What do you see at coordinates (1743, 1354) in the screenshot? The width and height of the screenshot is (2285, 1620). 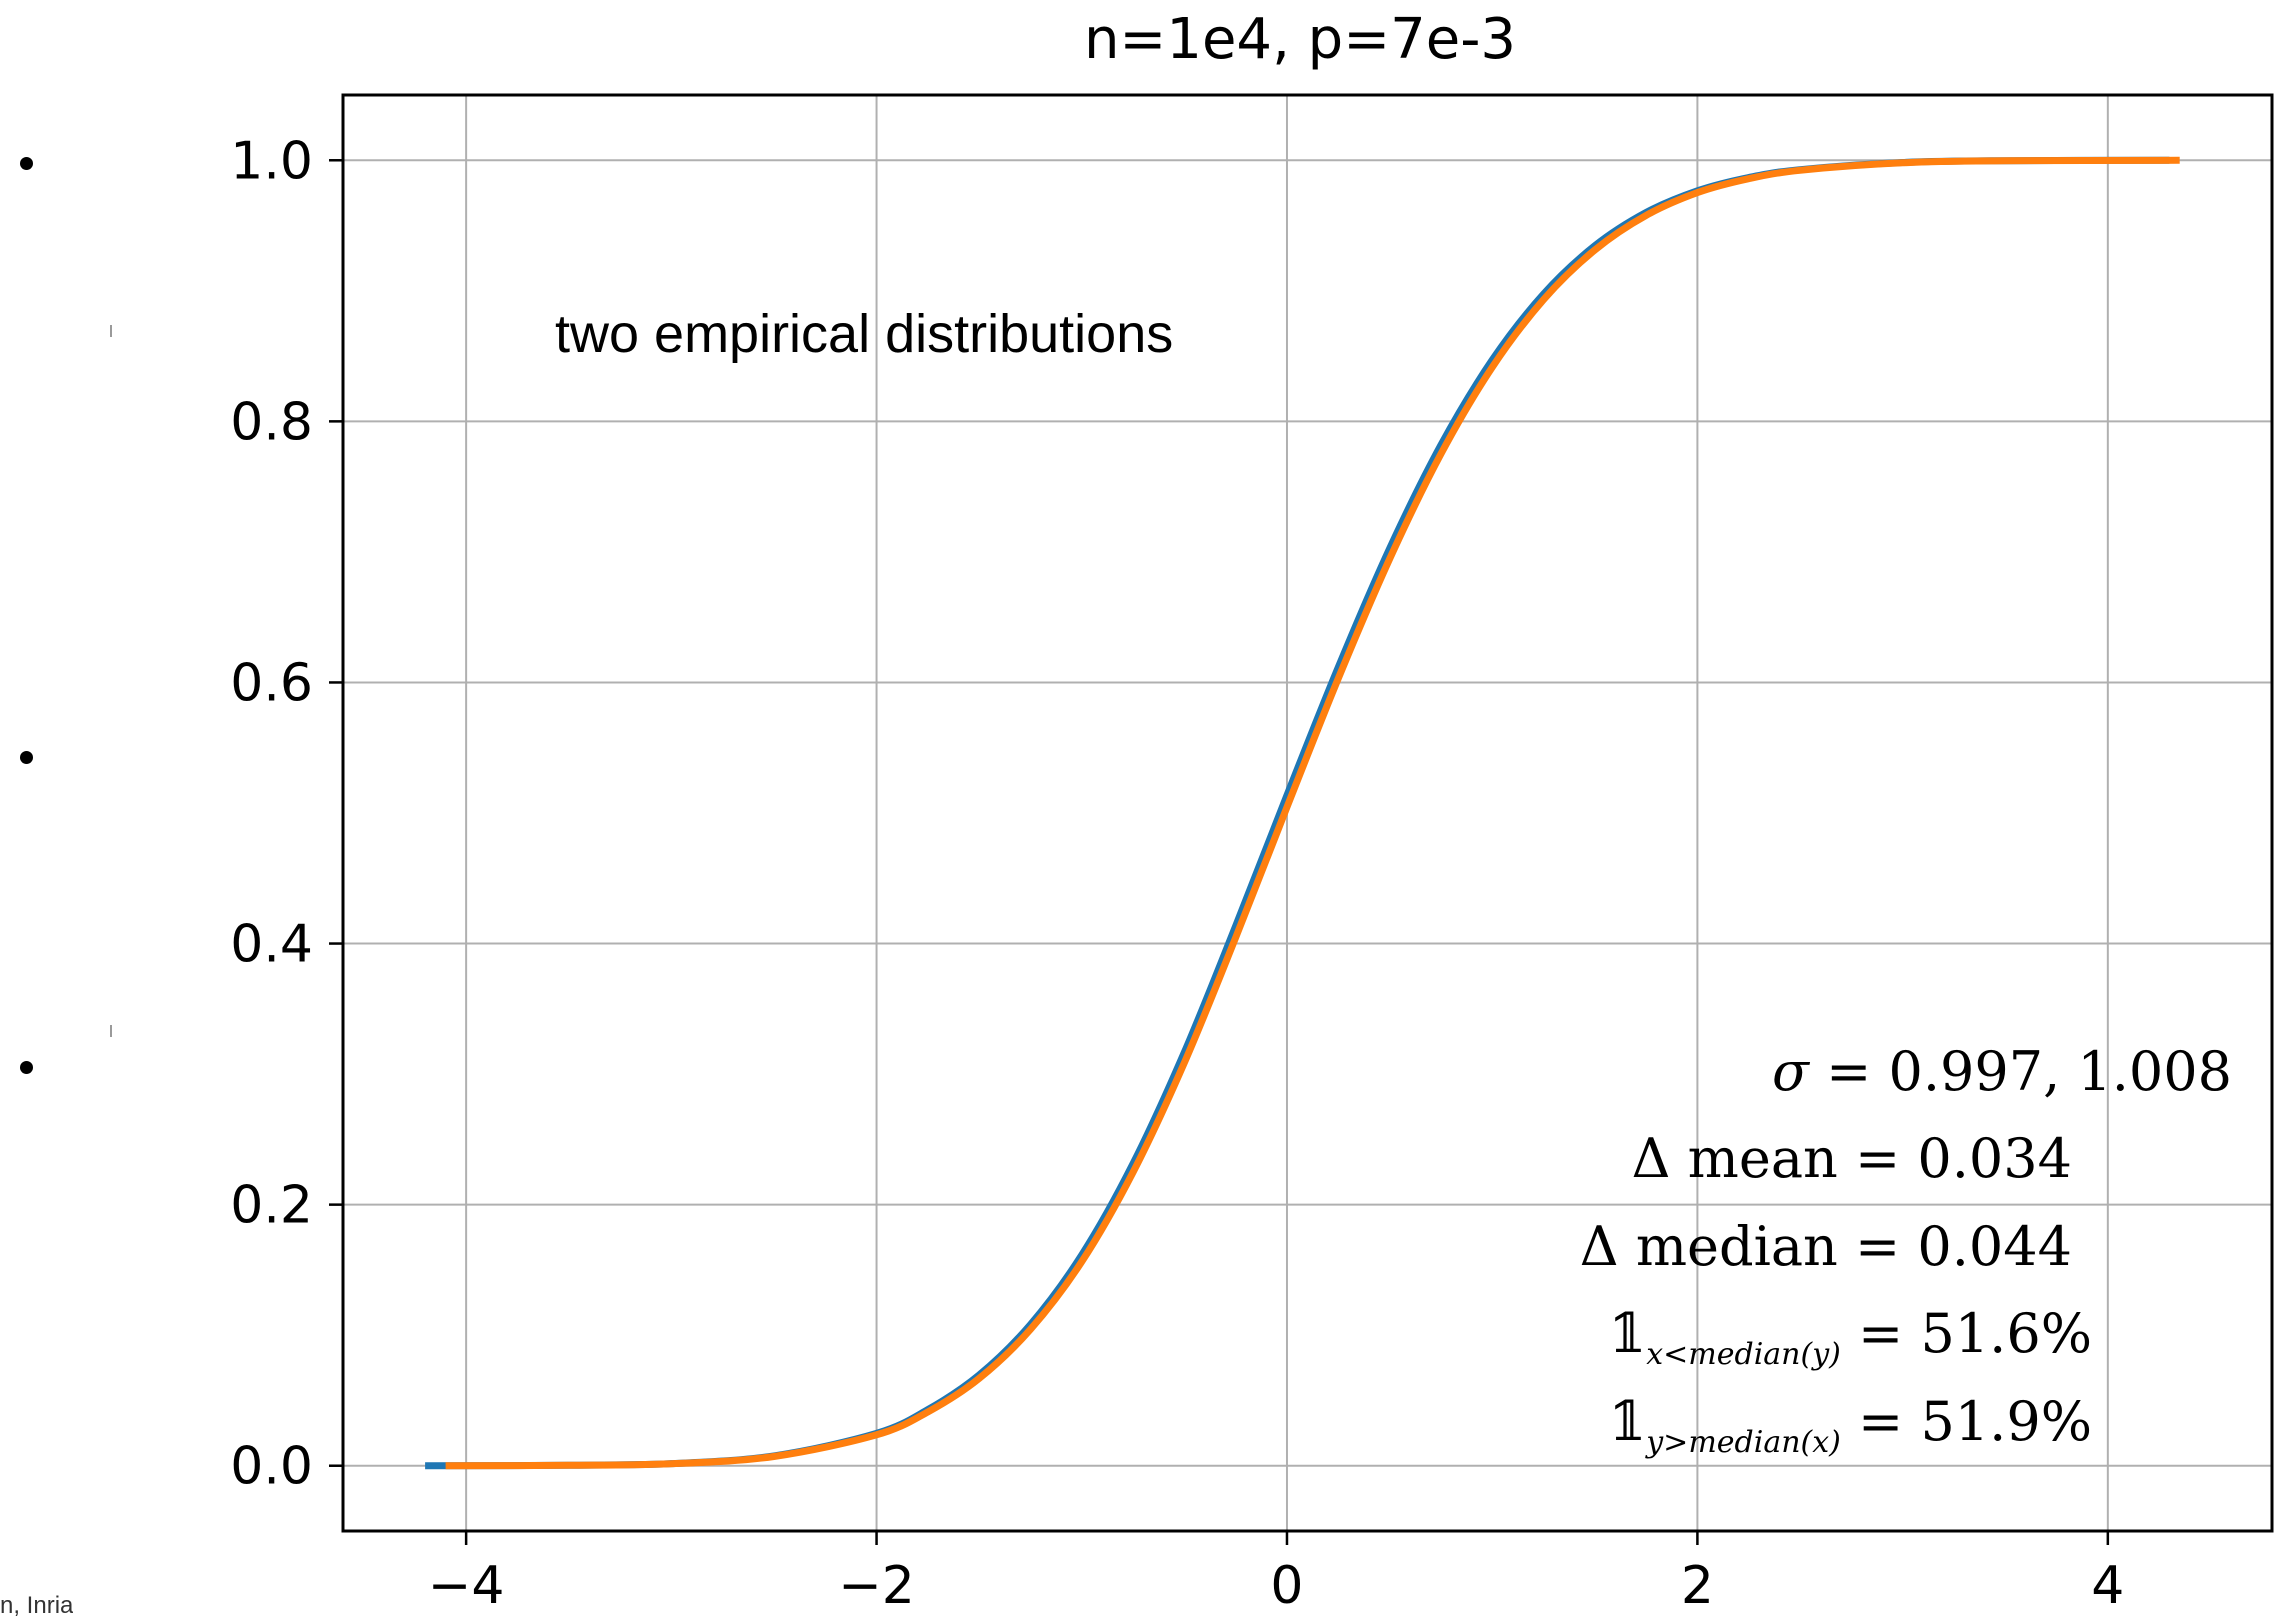 I see `stat-indicator-x-sub: x<median(y)` at bounding box center [1743, 1354].